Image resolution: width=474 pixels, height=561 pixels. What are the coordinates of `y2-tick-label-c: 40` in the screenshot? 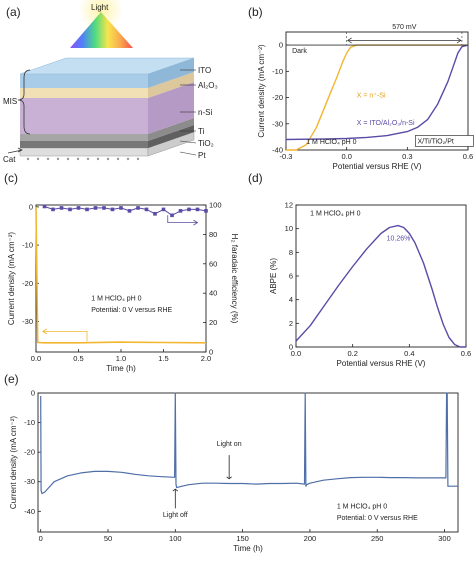 It's located at (213, 293).